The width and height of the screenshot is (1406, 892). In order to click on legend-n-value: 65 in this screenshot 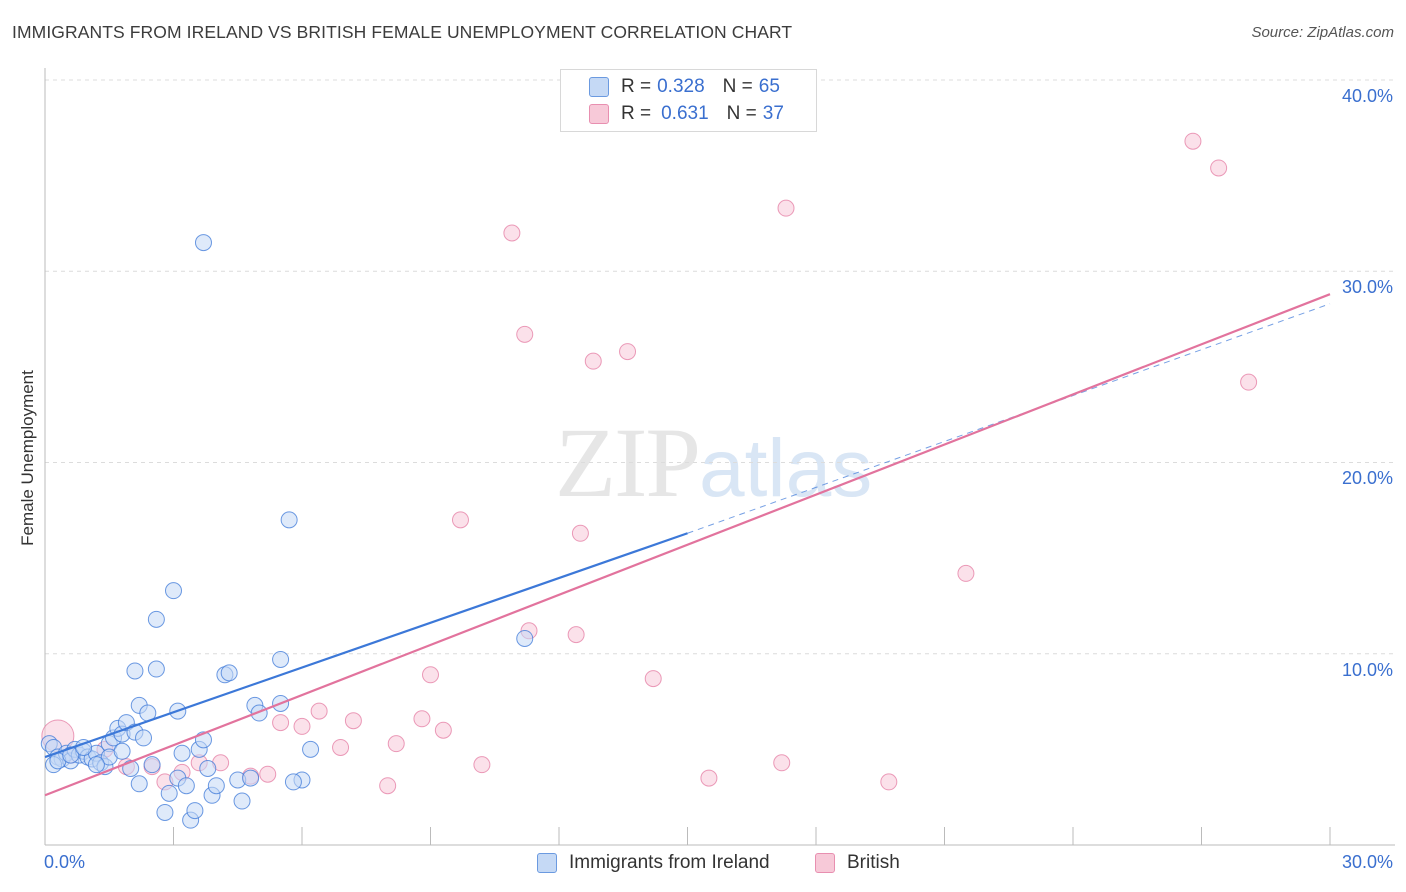, I will do `click(769, 86)`.